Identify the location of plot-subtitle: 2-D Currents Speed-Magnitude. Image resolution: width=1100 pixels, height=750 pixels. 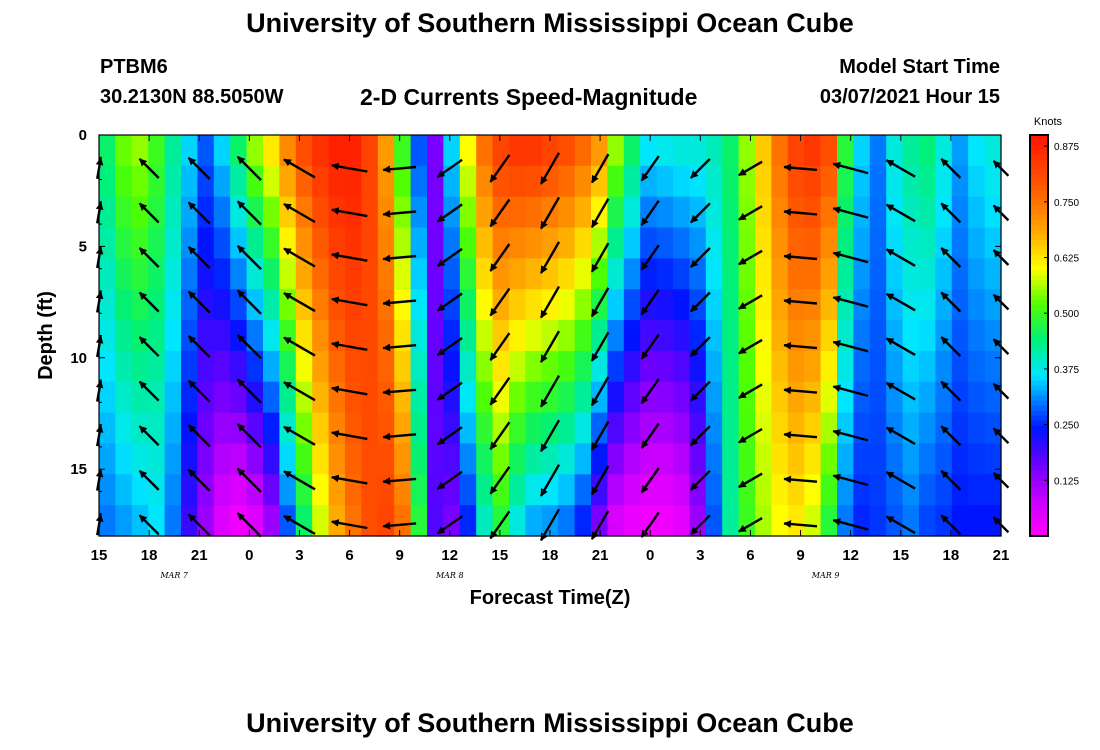
(529, 97).